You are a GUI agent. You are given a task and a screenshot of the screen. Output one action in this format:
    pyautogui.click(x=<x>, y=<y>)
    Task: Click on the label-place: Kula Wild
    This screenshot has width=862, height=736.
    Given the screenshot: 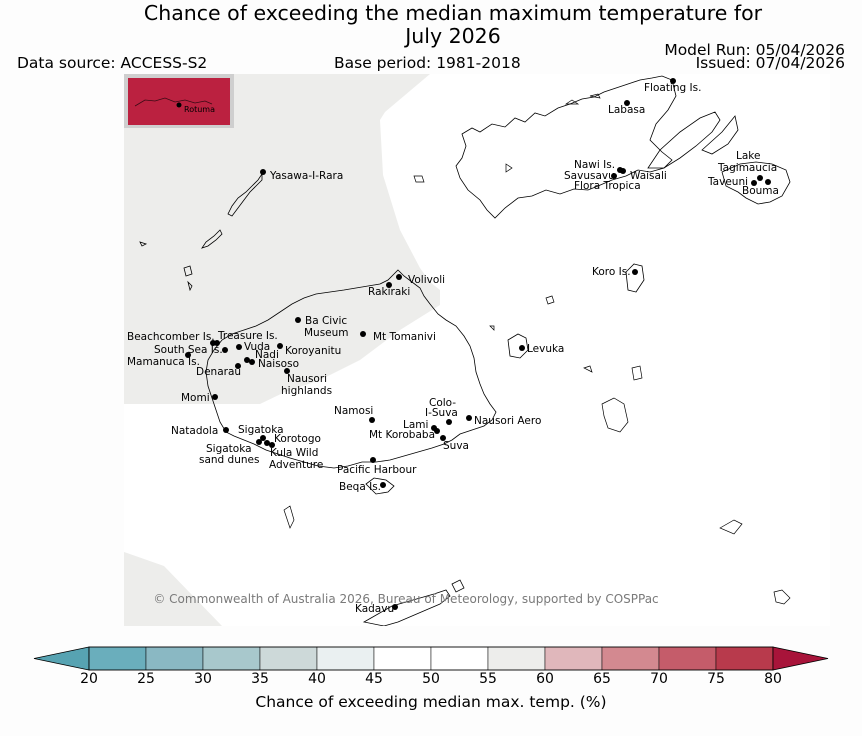 What is the action you would take?
    pyautogui.click(x=294, y=453)
    